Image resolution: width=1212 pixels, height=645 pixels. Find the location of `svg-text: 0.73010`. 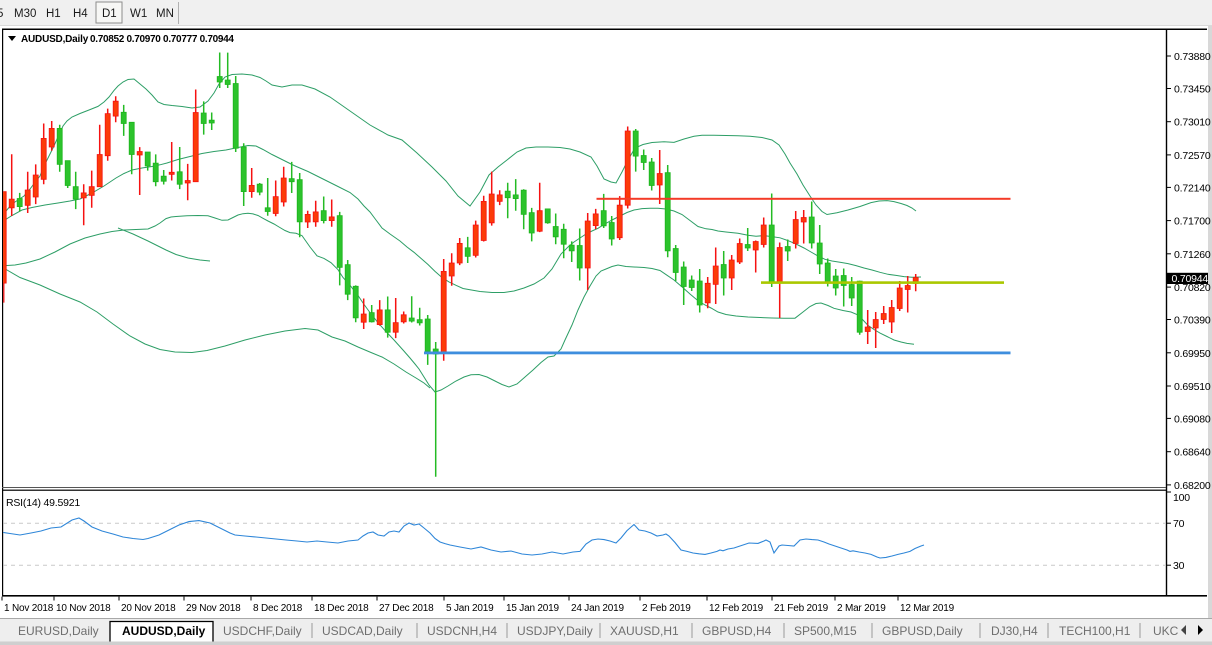

svg-text: 0.73010 is located at coordinates (1192, 123).